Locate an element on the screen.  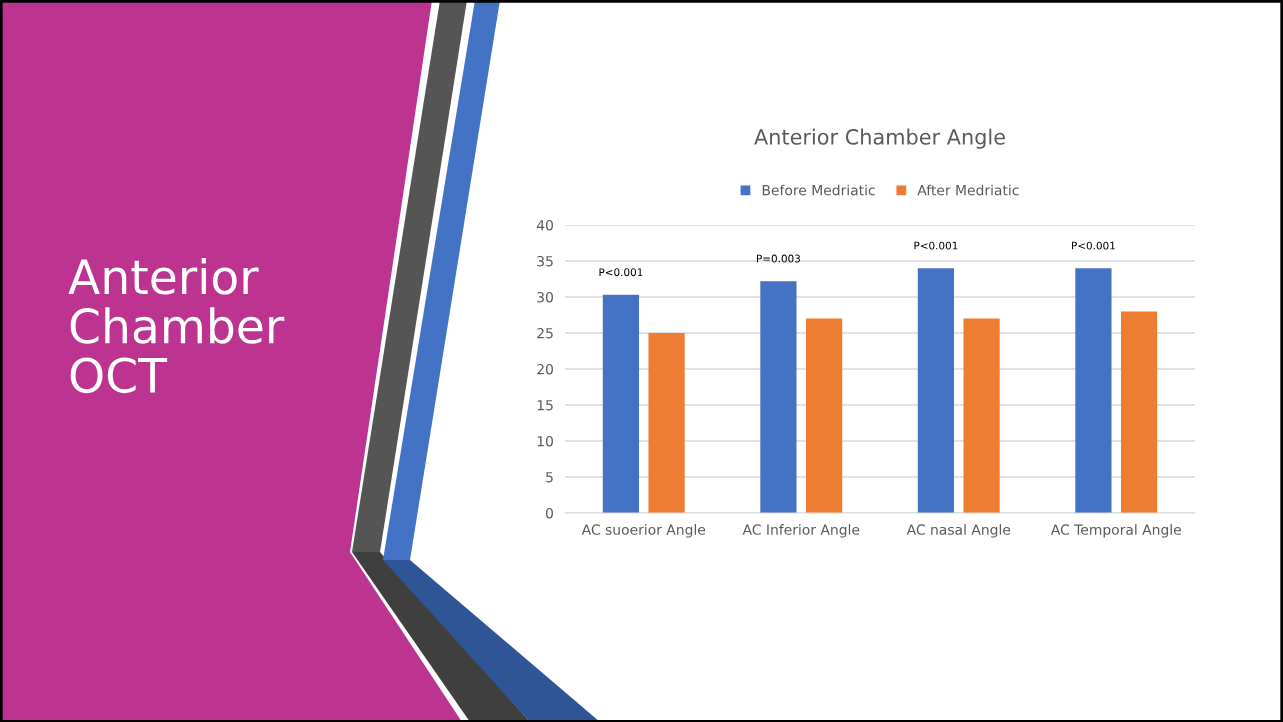
y-tick-label: 5 is located at coordinates (549, 477).